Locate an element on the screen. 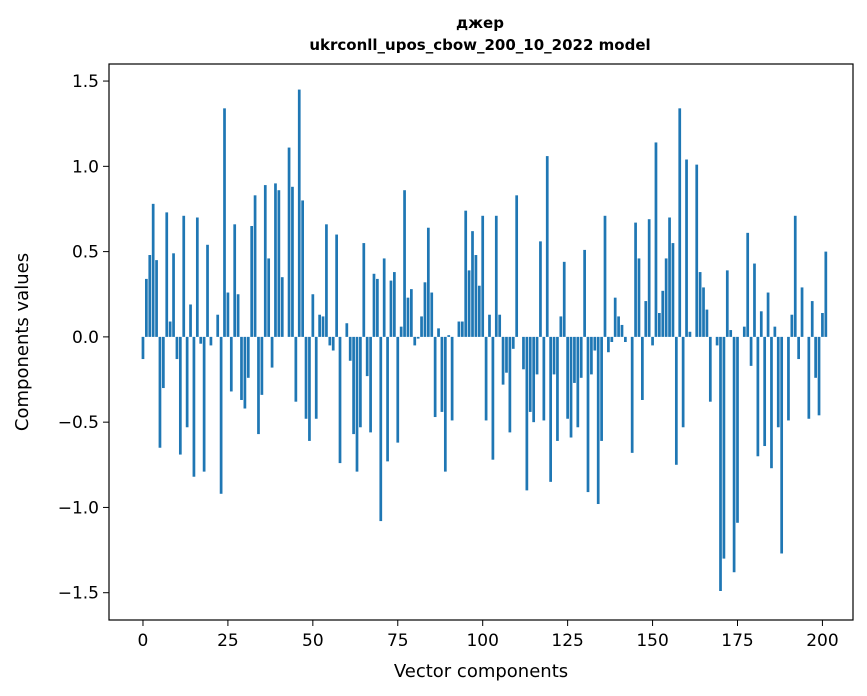 The width and height of the screenshot is (867, 696). y-tick-label: −0.5 is located at coordinates (78, 423).